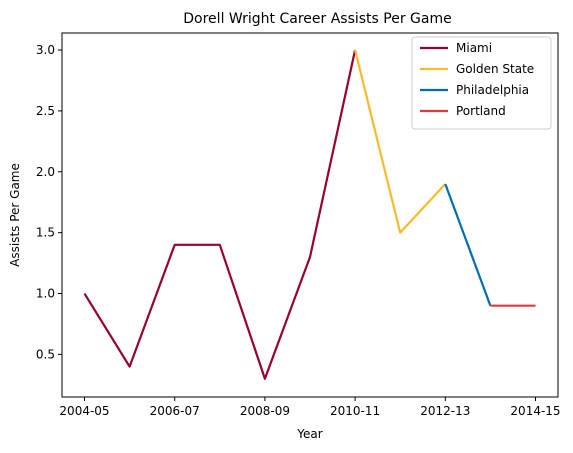  What do you see at coordinates (45, 354) in the screenshot?
I see `y-tick-label: 0.5` at bounding box center [45, 354].